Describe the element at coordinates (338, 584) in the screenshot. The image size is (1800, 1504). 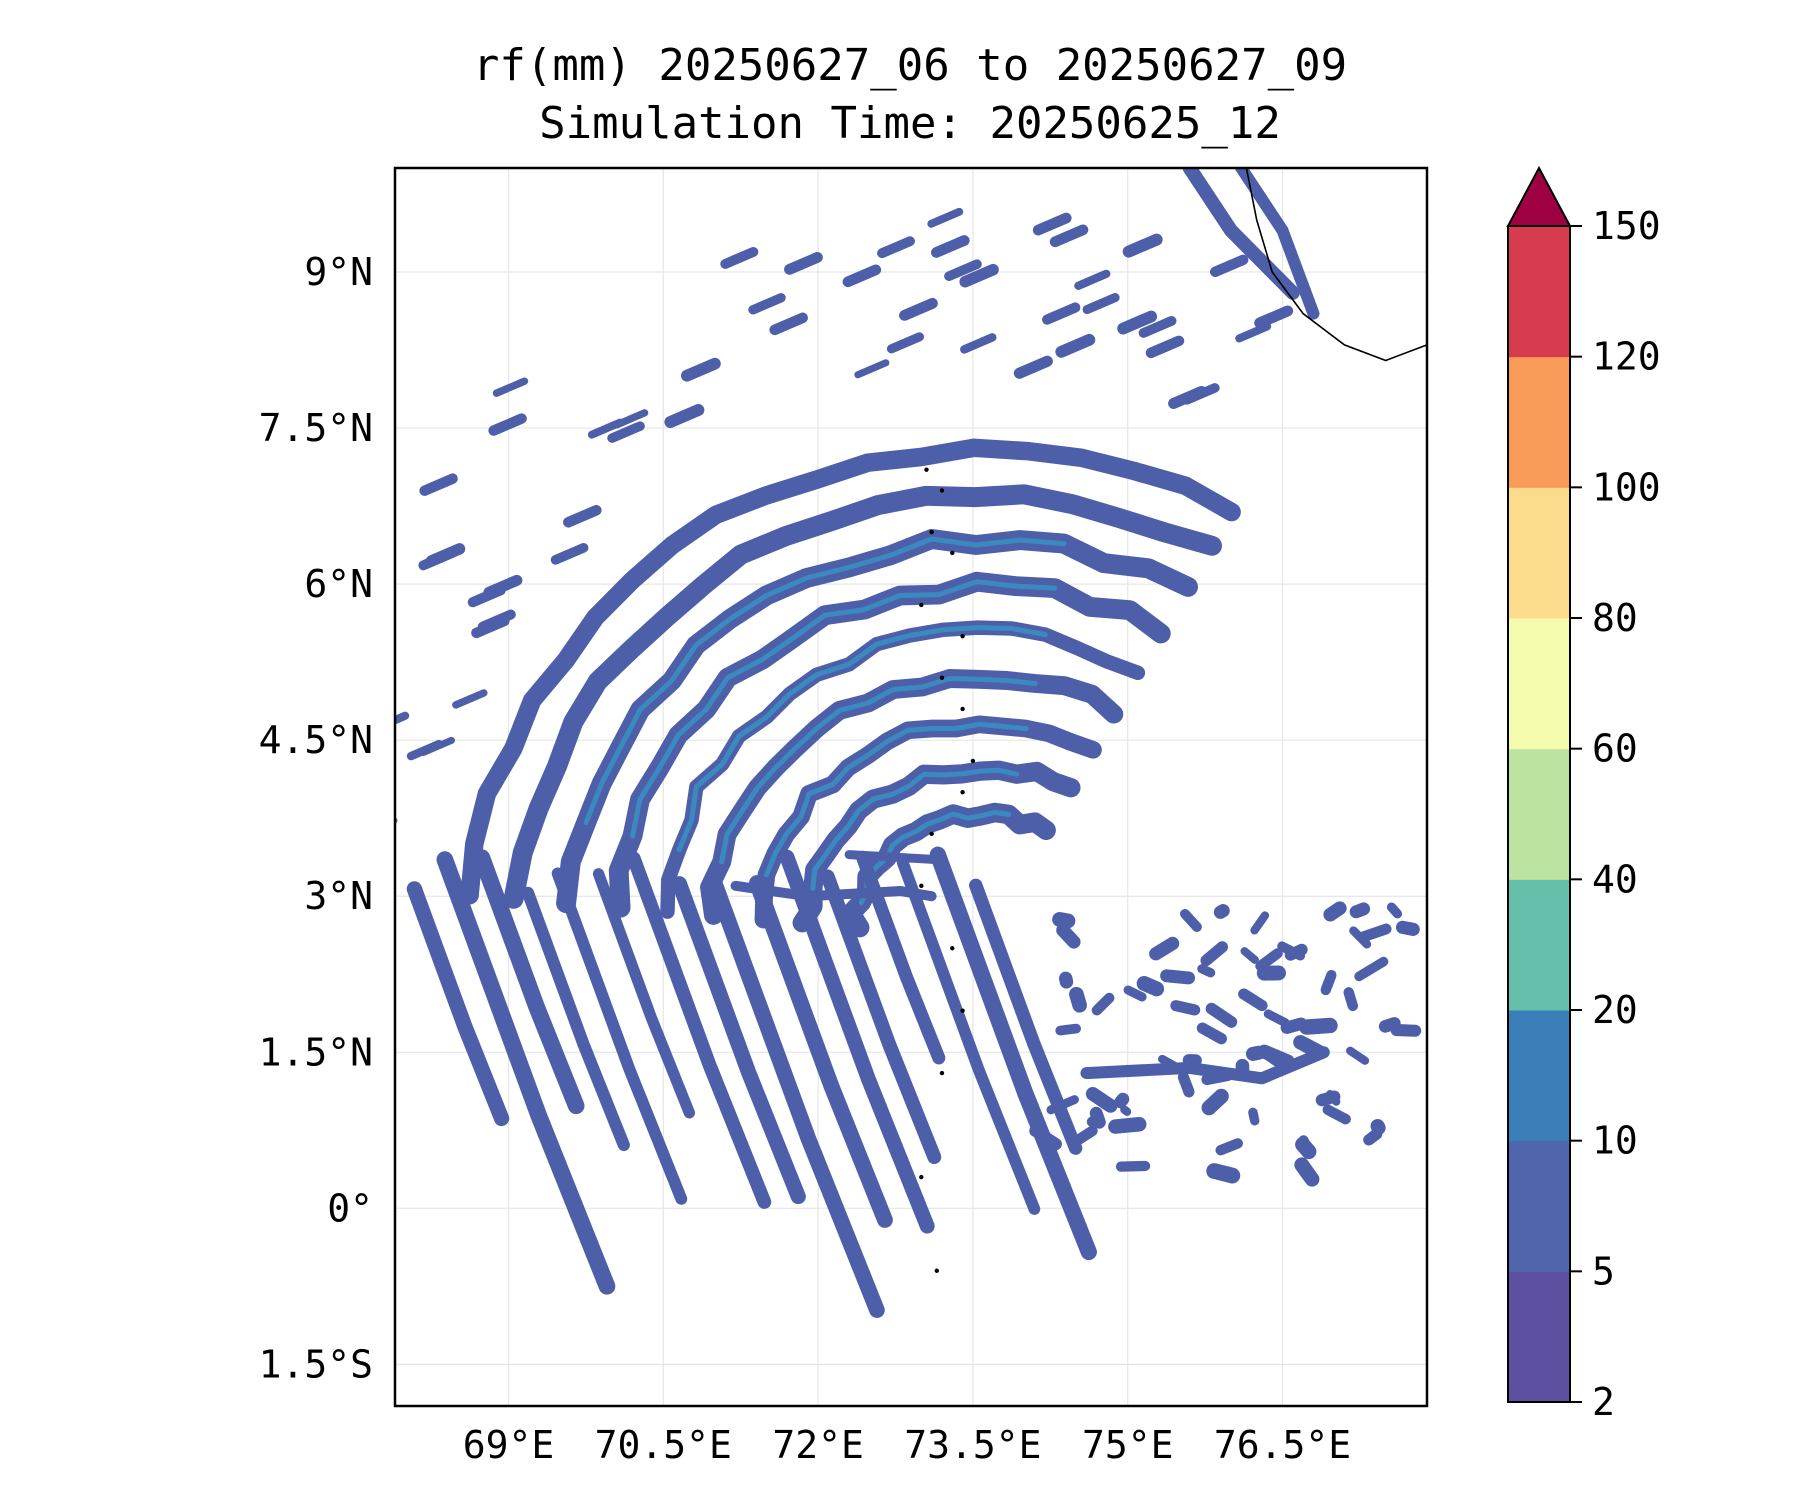
I see `lat-tick-label: 6°N` at that location.